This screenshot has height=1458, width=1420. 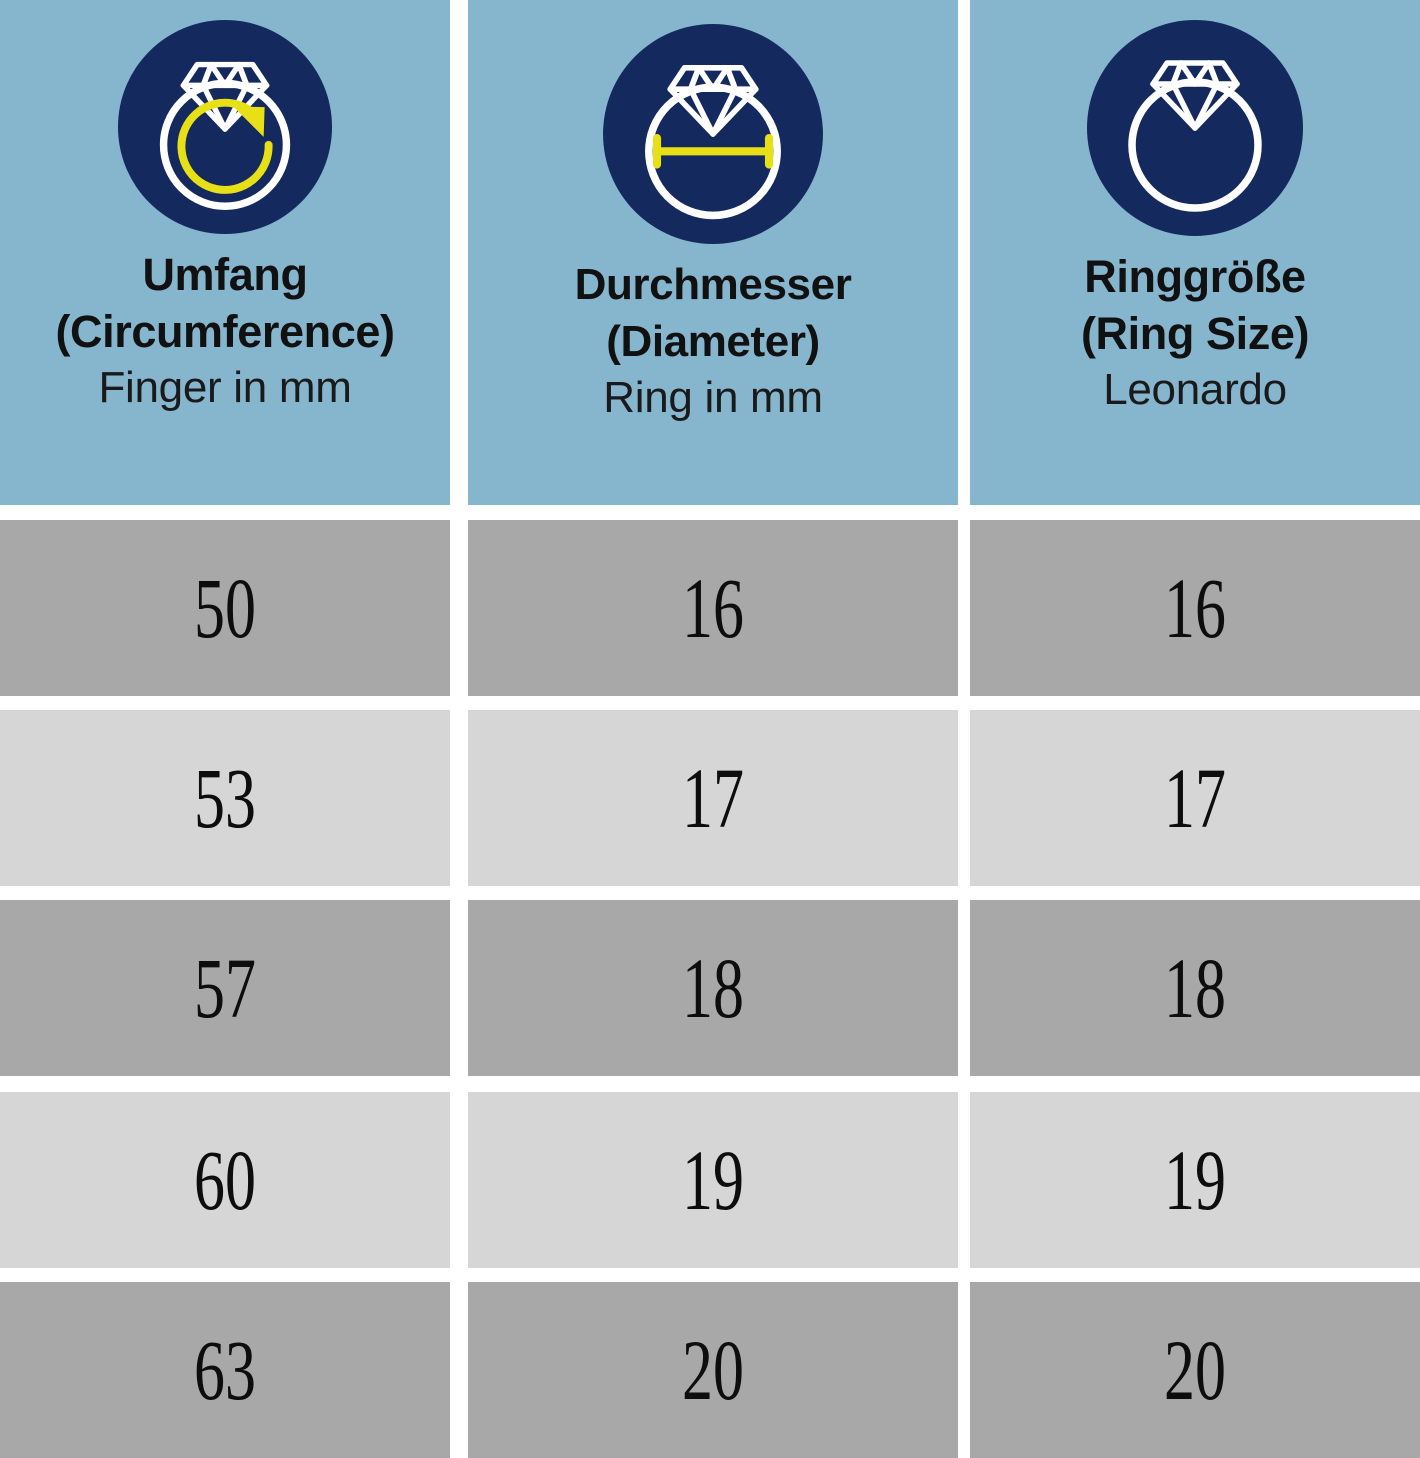 I want to click on header-ring-size: Ringgröße (Ring Size) Leonardo, so click(x=1195, y=252).